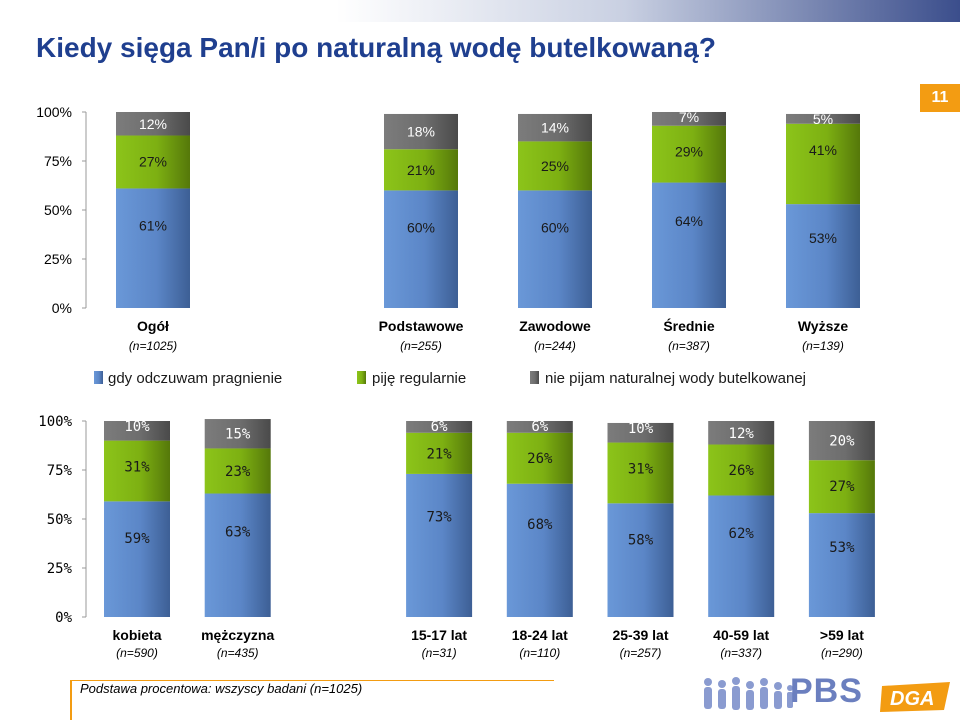 This screenshot has width=960, height=720. Describe the element at coordinates (741, 653) in the screenshot. I see `category-sublabel: (n=337)` at that location.